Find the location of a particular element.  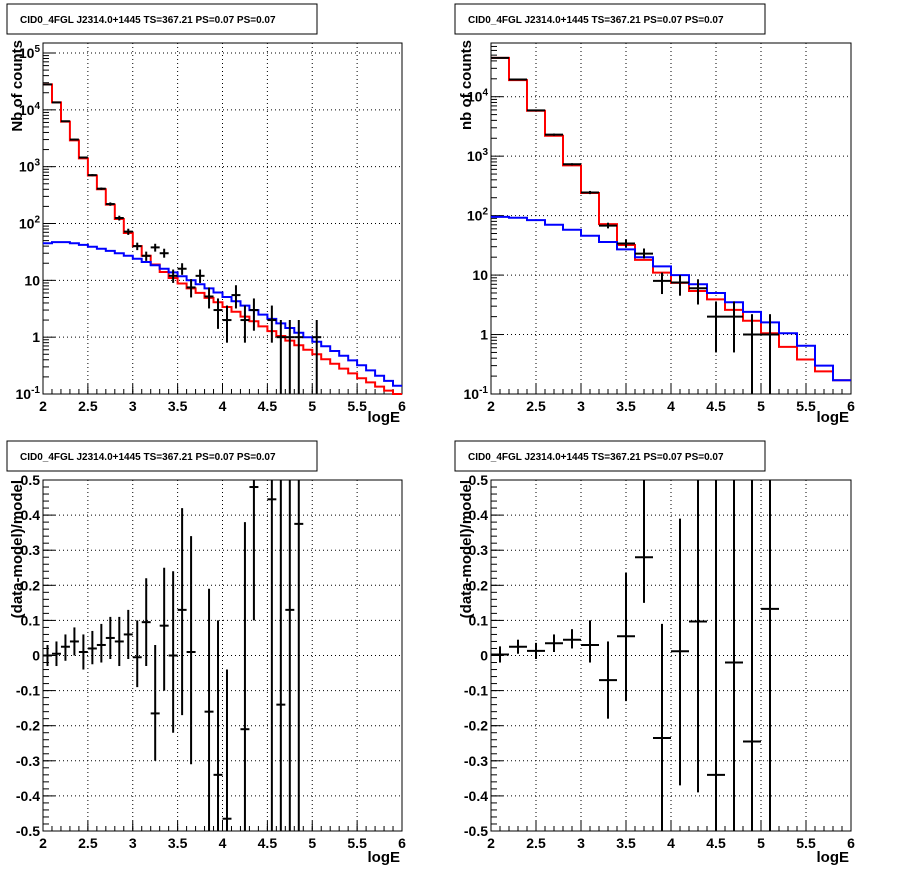

x-tick-label: 4 is located at coordinates (671, 406).